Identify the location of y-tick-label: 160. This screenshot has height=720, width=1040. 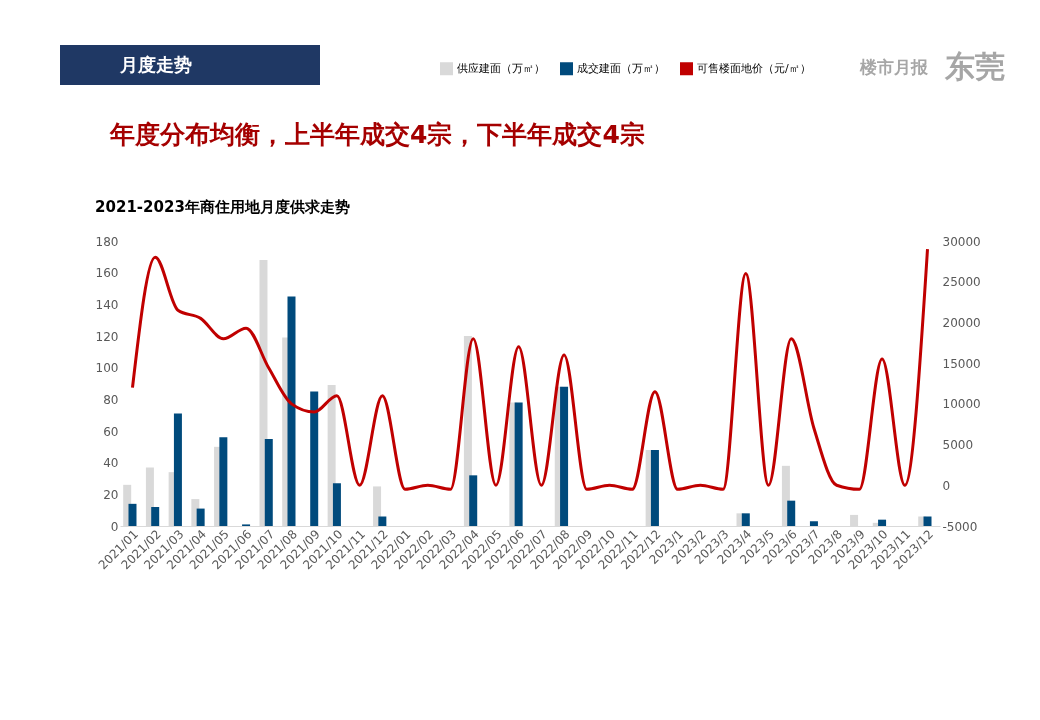
(107, 273).